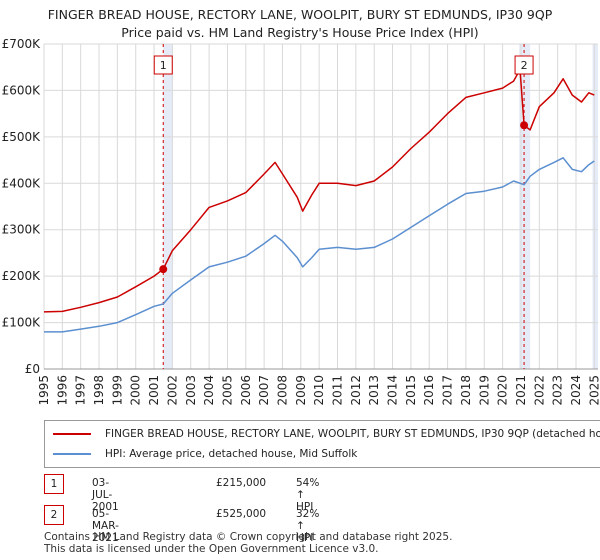  Describe the element at coordinates (209, 390) in the screenshot. I see `x-tick-label: 2004` at that location.